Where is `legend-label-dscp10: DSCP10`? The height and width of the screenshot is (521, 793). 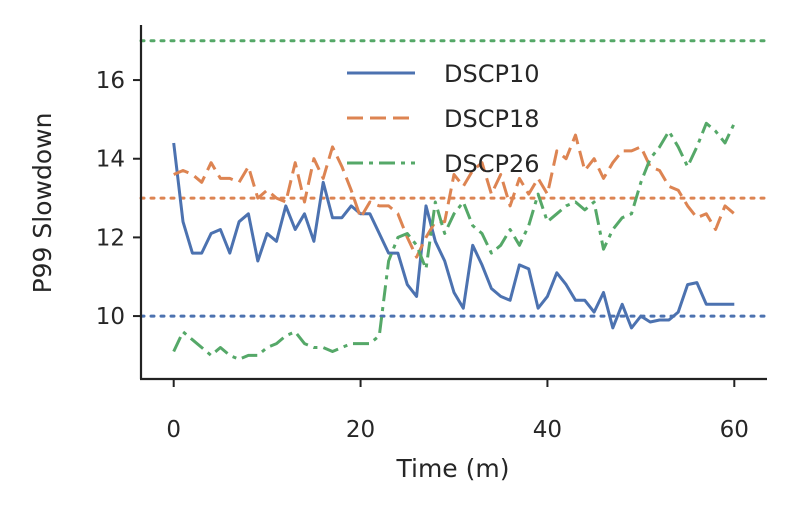
legend-label-dscp10: DSCP10 is located at coordinates (491, 74).